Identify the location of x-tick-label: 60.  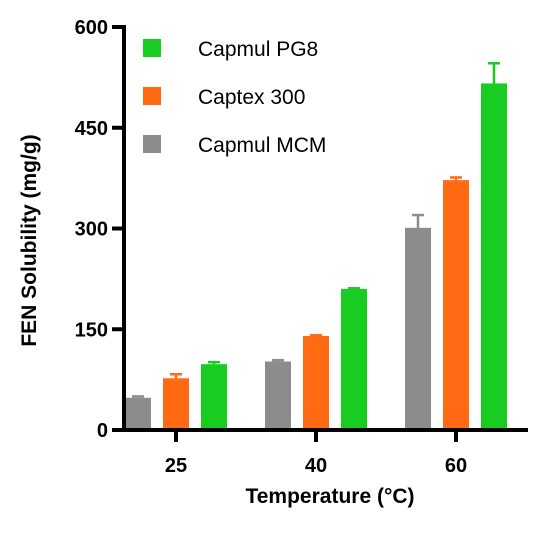
(456, 466).